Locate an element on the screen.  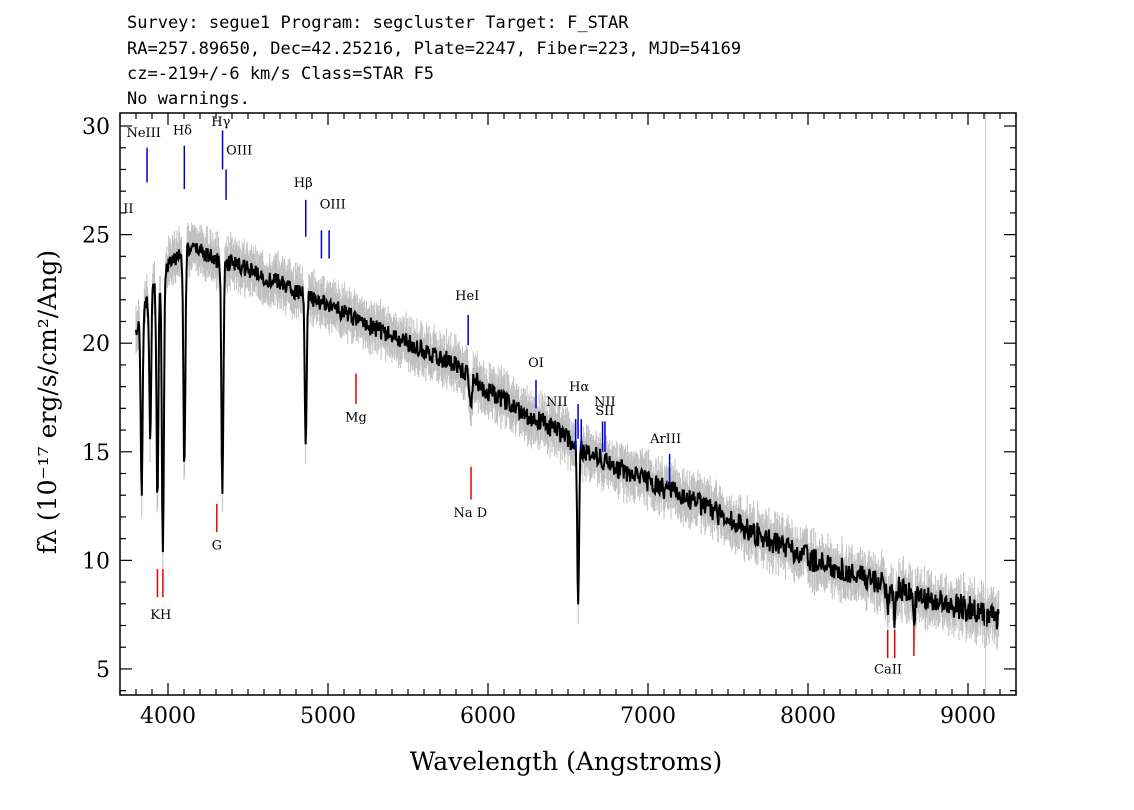
emission-label-12: SII is located at coordinates (604, 411).